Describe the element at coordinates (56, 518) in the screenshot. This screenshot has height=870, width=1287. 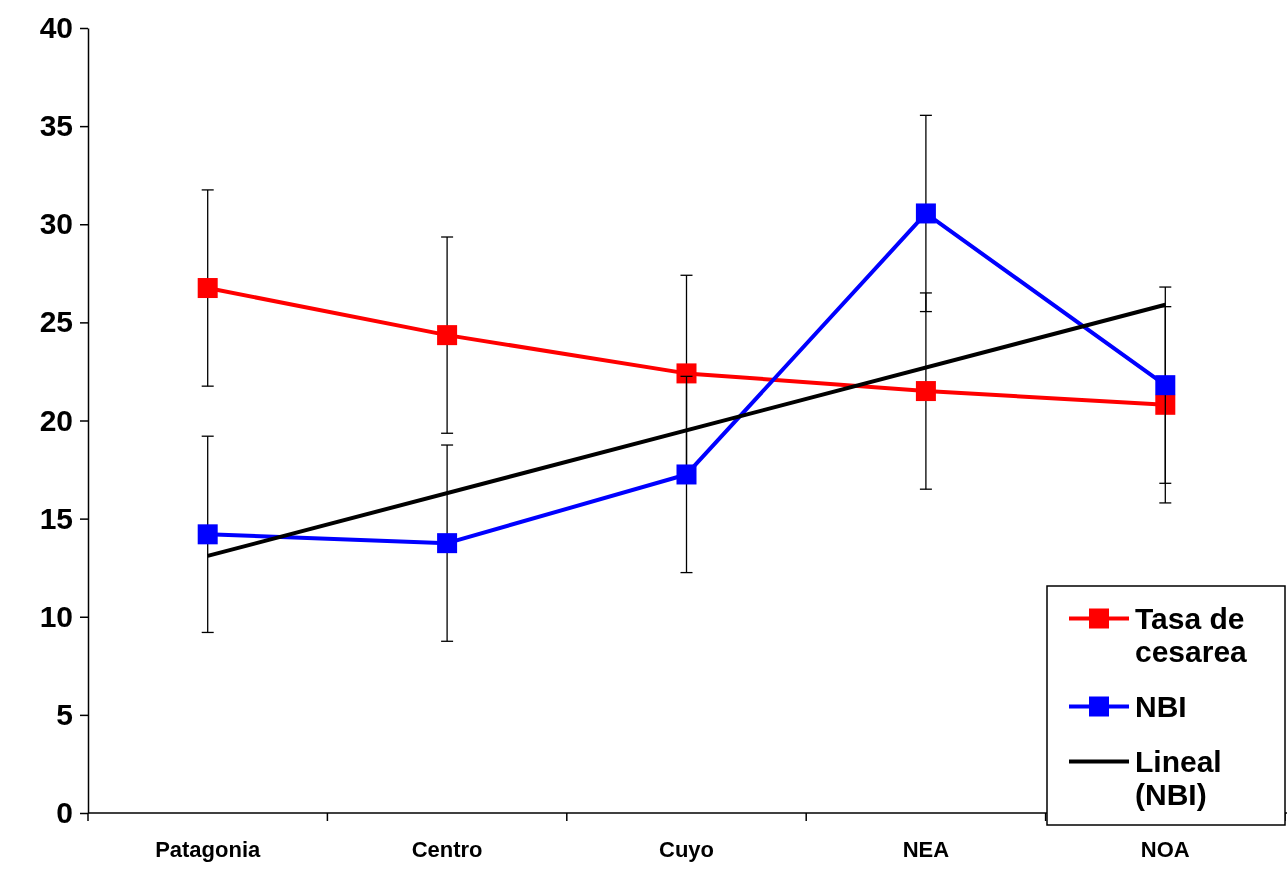
I see `y-tick-label: 15` at that location.